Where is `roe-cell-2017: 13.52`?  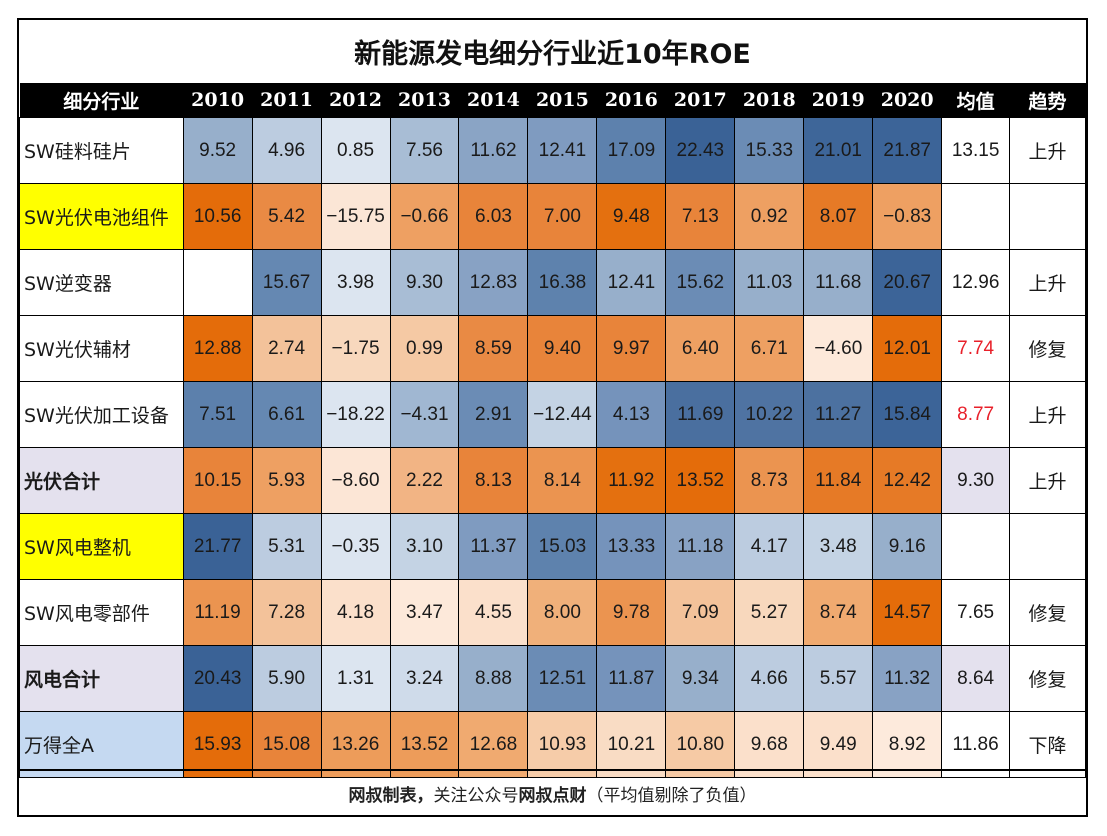
roe-cell-2017: 13.52 is located at coordinates (700, 480).